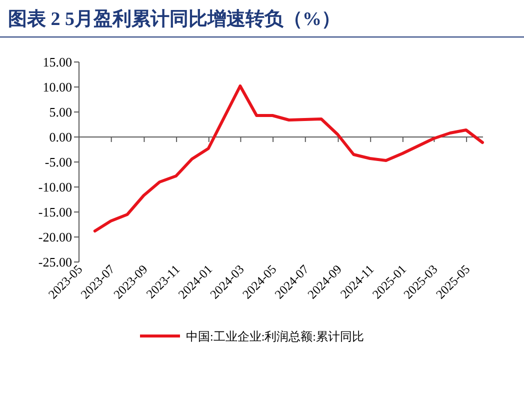 The height and width of the screenshot is (397, 524). I want to click on chart-title: 图表 2 5月盈利累计同比增速转负（%）, so click(174, 19).